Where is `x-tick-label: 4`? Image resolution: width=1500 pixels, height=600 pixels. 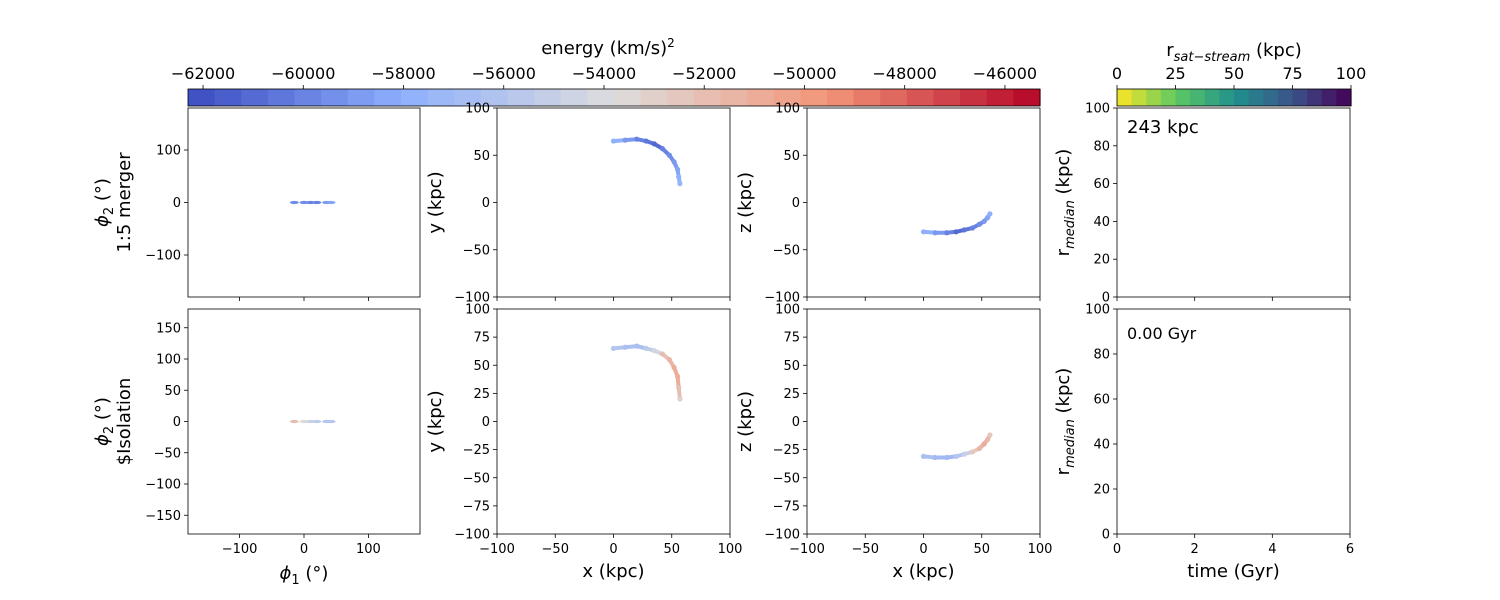
x-tick-label: 4 is located at coordinates (1272, 549).